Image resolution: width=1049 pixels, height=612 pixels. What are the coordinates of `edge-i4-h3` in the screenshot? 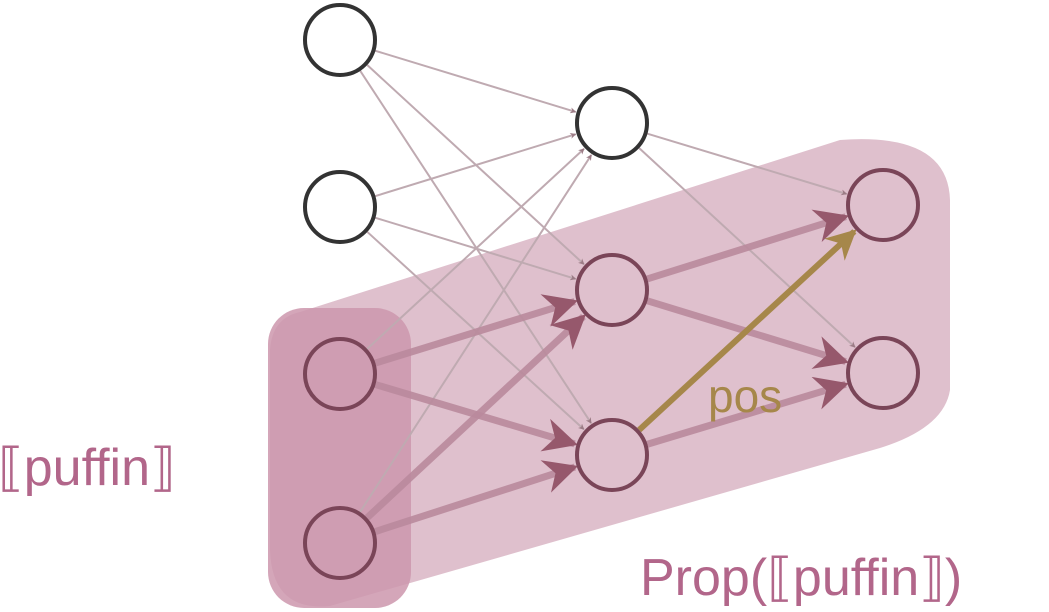 It's located at (476, 497).